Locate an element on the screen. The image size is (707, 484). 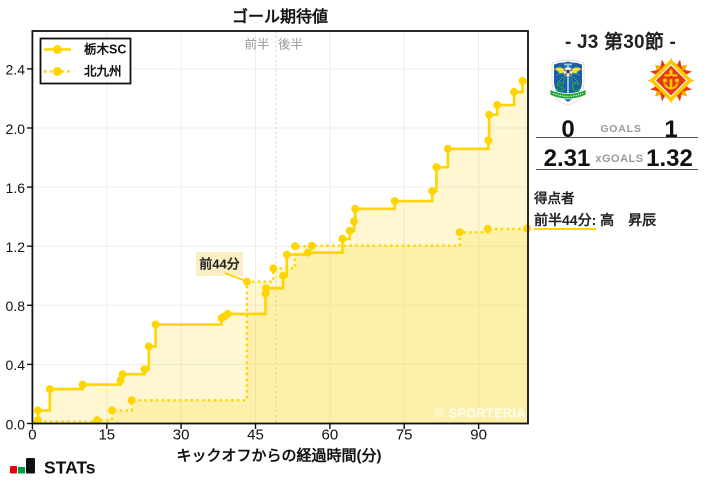
svg-text: 1.2 is located at coordinates (16, 247).